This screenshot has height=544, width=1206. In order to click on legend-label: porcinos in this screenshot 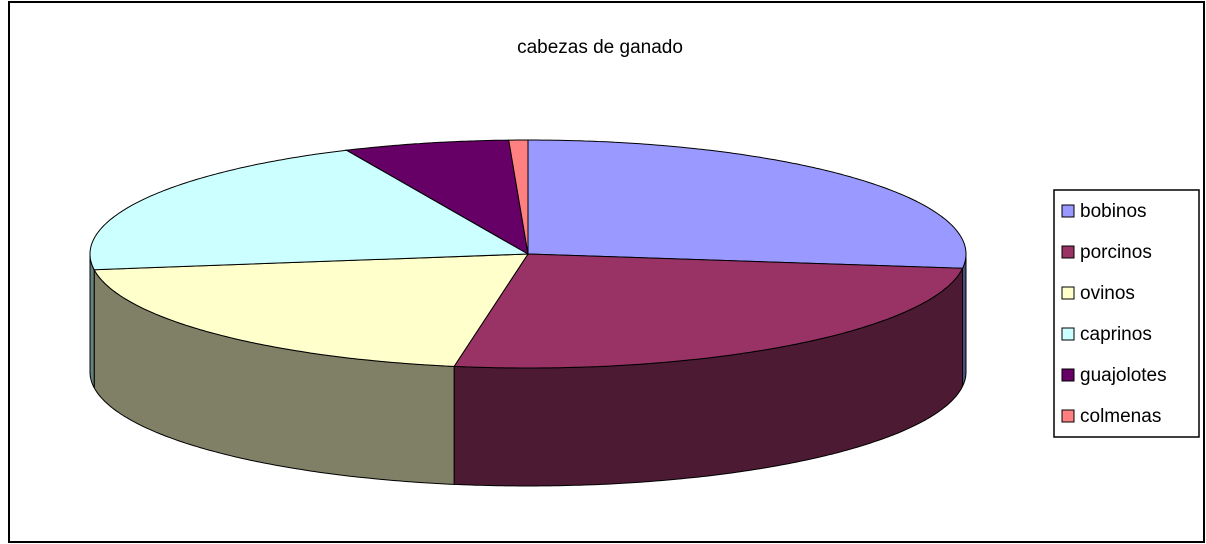, I will do `click(1116, 252)`.